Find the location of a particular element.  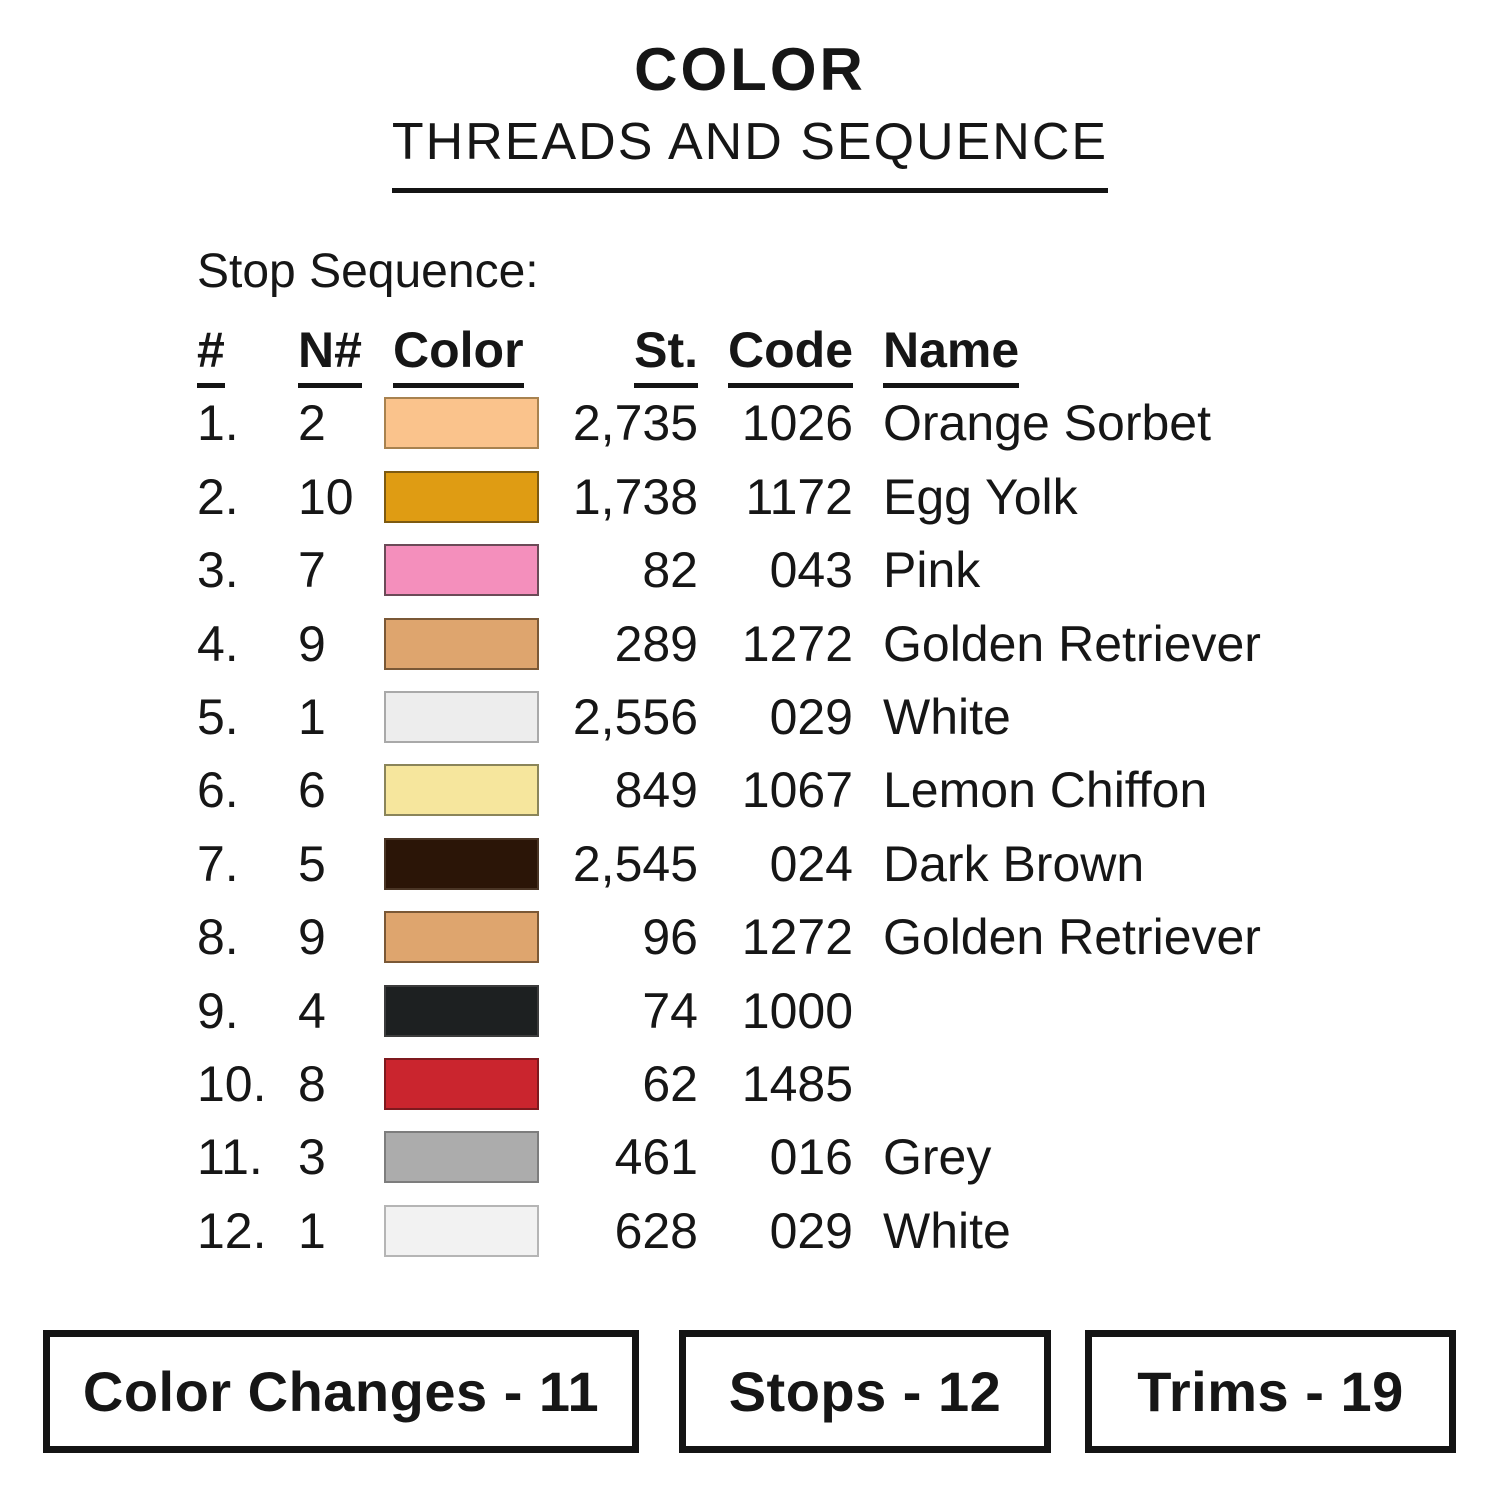

row-stitch-count: 2,556 is located at coordinates (635, 717).